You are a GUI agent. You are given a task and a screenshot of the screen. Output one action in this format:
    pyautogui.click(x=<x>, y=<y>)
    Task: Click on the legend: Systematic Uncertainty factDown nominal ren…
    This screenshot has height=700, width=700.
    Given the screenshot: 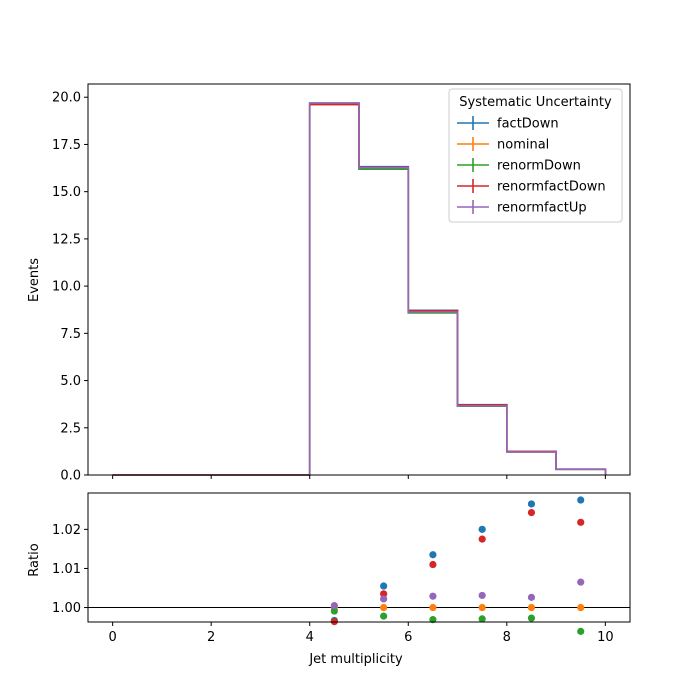 What is the action you would take?
    pyautogui.click(x=535, y=155)
    